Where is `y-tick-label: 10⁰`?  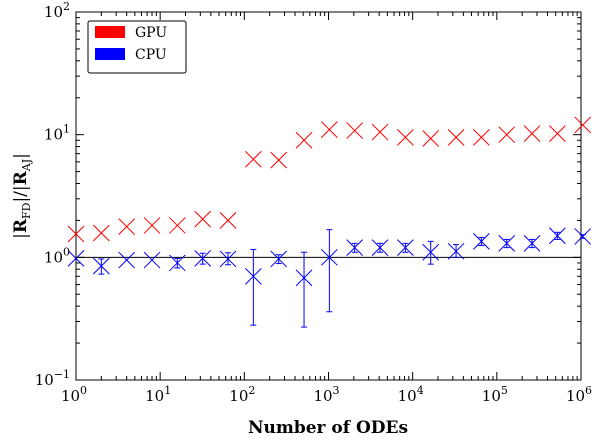
y-tick-label: 10⁰ is located at coordinates (57, 255).